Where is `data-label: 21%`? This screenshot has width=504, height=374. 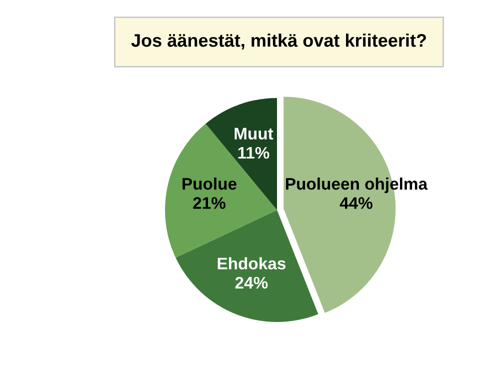
data-label: 21% is located at coordinates (209, 203).